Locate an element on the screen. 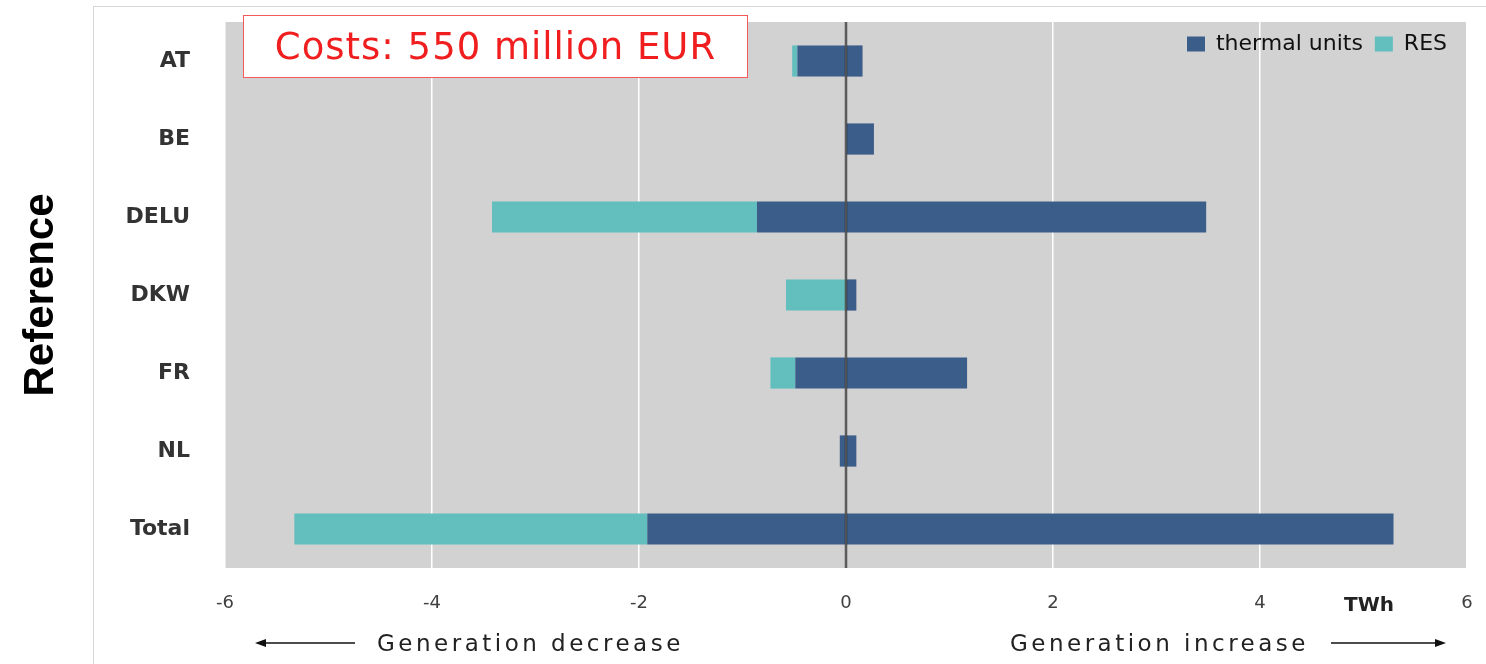  y-tick-label: NL is located at coordinates (173, 449).